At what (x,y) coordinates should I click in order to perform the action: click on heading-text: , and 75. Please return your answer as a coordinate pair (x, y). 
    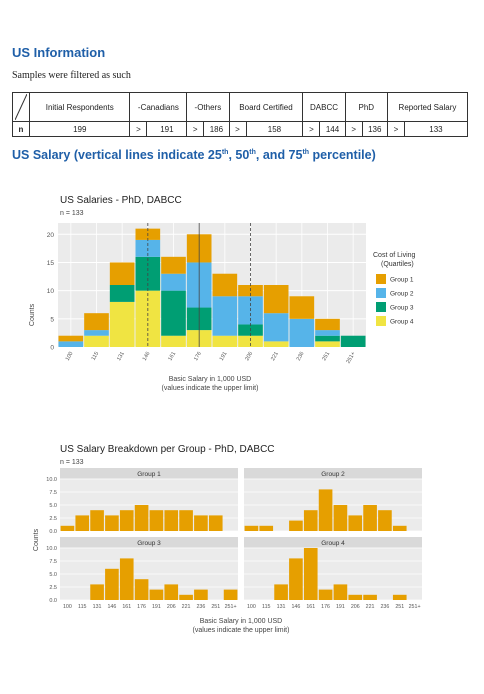
    Looking at the image, I should click on (279, 155).